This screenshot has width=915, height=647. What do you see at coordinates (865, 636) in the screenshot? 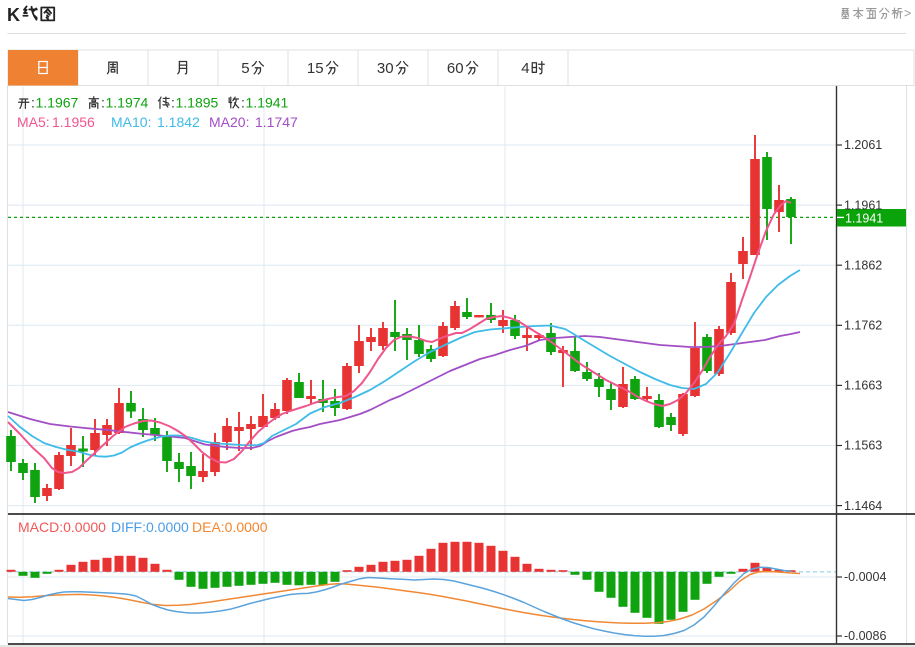
I see `svg-text: -0.0086` at bounding box center [865, 636].